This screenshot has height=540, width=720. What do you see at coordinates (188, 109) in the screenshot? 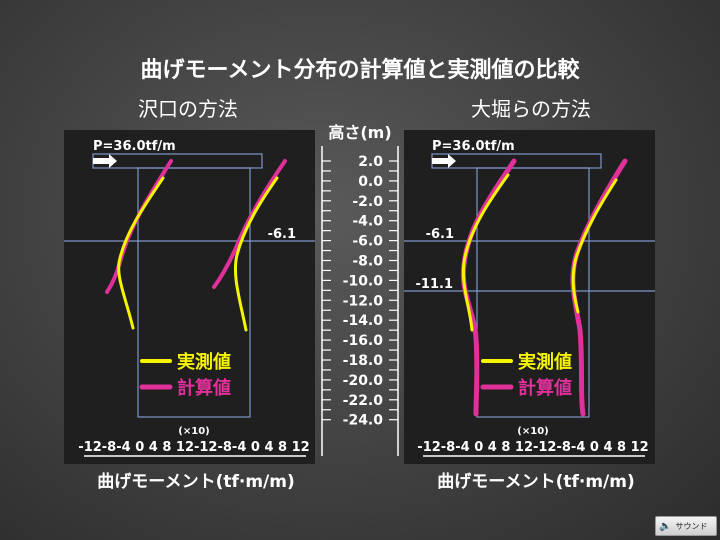
I see `left-panel-heading: 沢口の方法` at bounding box center [188, 109].